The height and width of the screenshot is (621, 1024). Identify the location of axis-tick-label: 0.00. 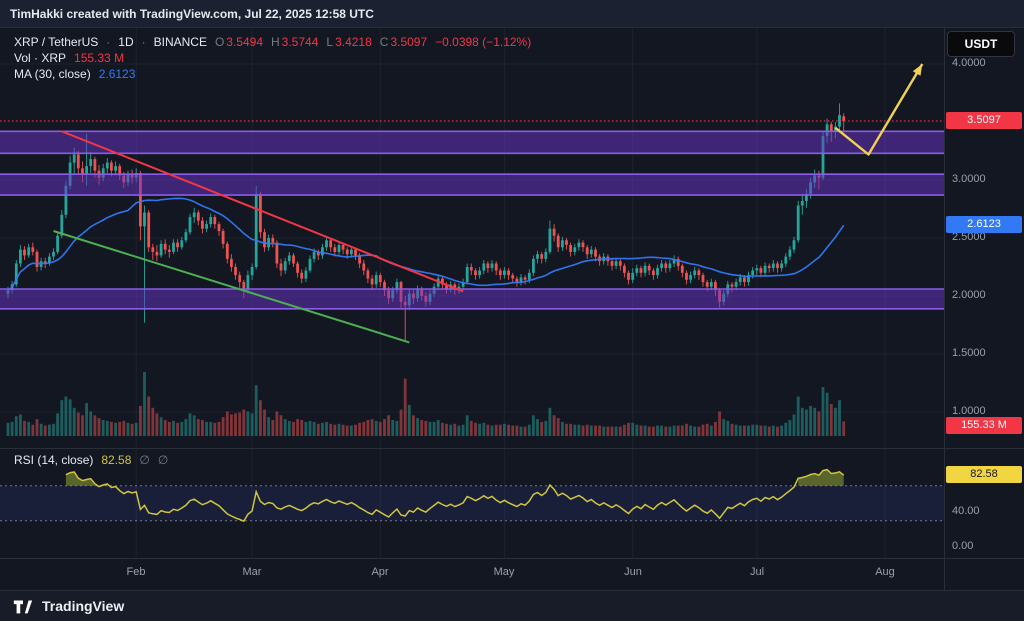
(963, 546).